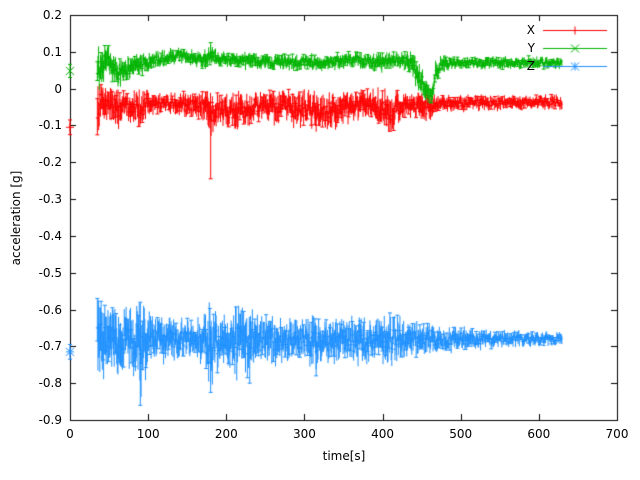  I want to click on y-tick-label: -0.2, so click(50, 162).